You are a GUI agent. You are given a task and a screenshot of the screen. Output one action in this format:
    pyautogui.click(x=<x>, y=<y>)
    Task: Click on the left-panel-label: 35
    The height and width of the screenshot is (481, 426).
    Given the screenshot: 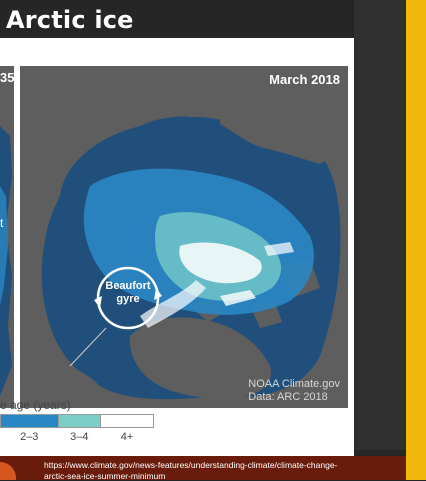 What is the action you would take?
    pyautogui.click(x=7, y=77)
    